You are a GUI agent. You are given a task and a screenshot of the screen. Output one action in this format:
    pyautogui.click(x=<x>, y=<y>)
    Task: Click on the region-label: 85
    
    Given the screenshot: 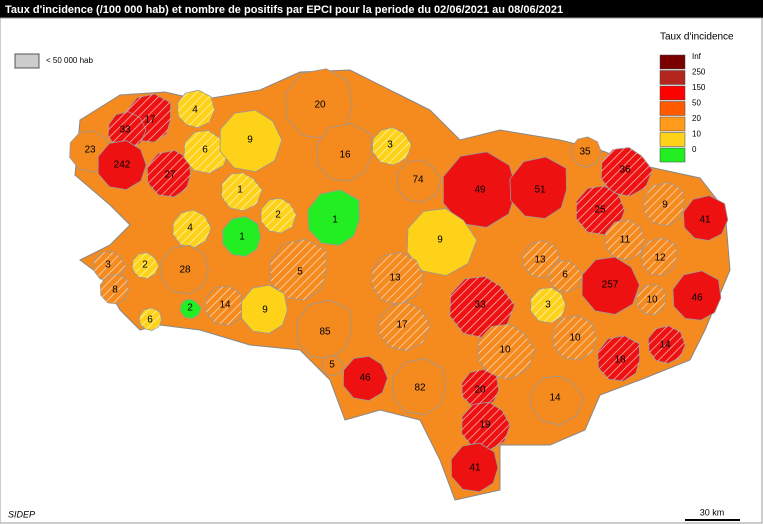 What is the action you would take?
    pyautogui.click(x=325, y=332)
    